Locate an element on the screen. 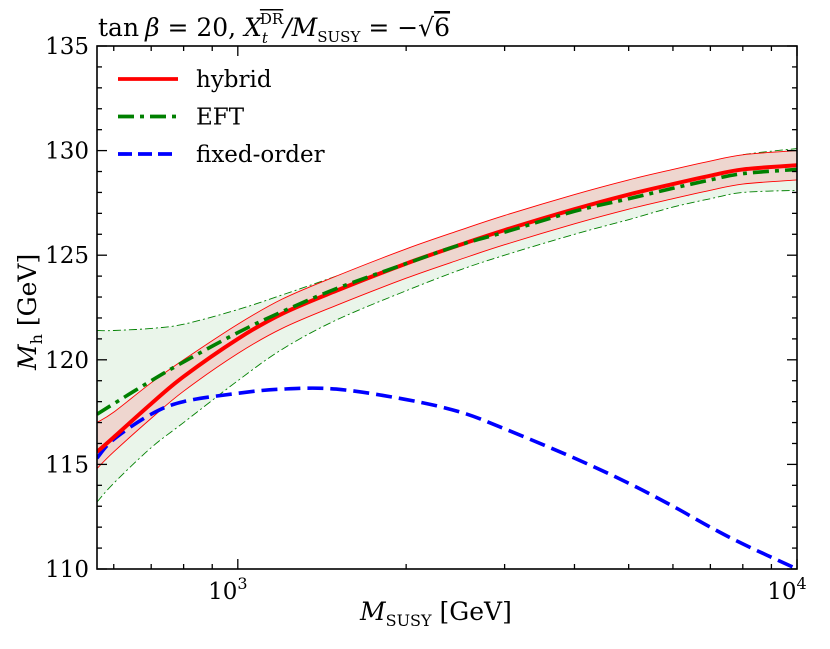  y-tick-label: 135 is located at coordinates (67, 47).